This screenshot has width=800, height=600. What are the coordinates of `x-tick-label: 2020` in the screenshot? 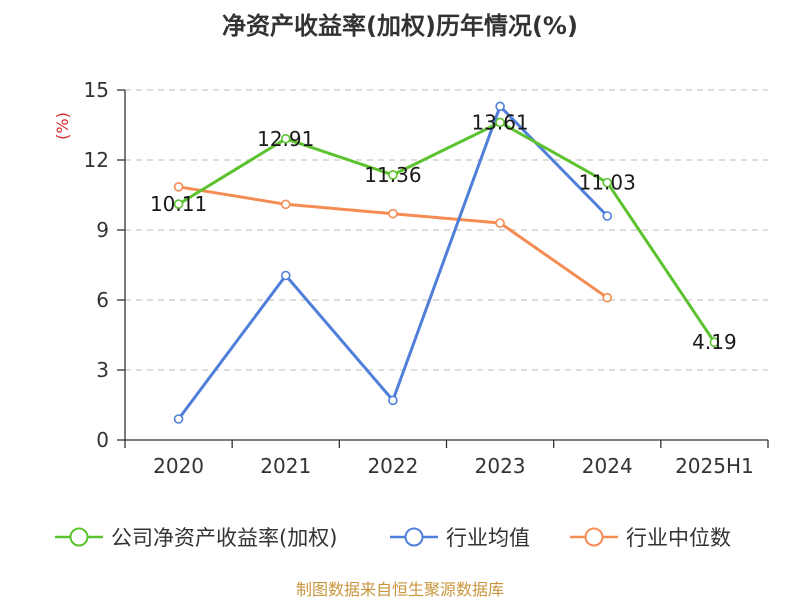 It's located at (178, 466).